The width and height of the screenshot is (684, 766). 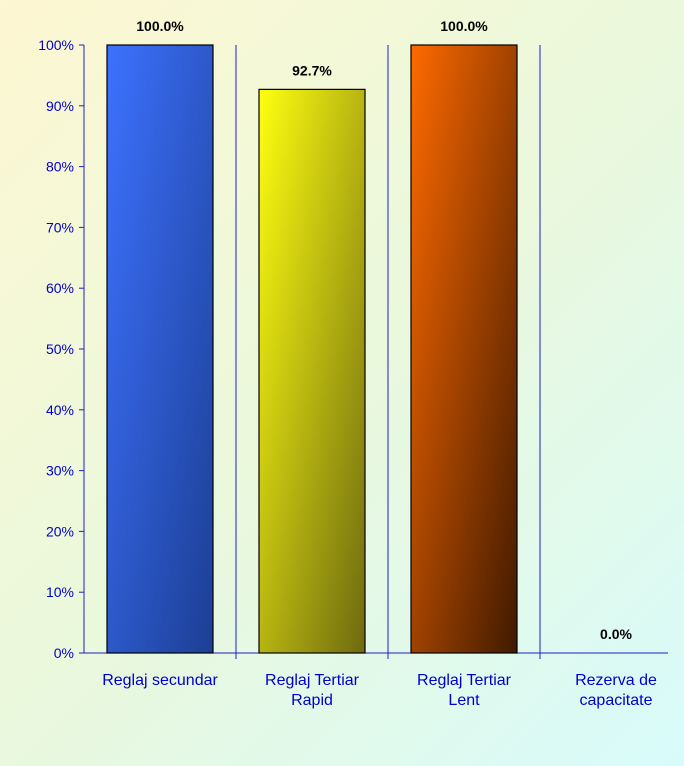 What do you see at coordinates (464, 700) in the screenshot?
I see `category-label: Lent` at bounding box center [464, 700].